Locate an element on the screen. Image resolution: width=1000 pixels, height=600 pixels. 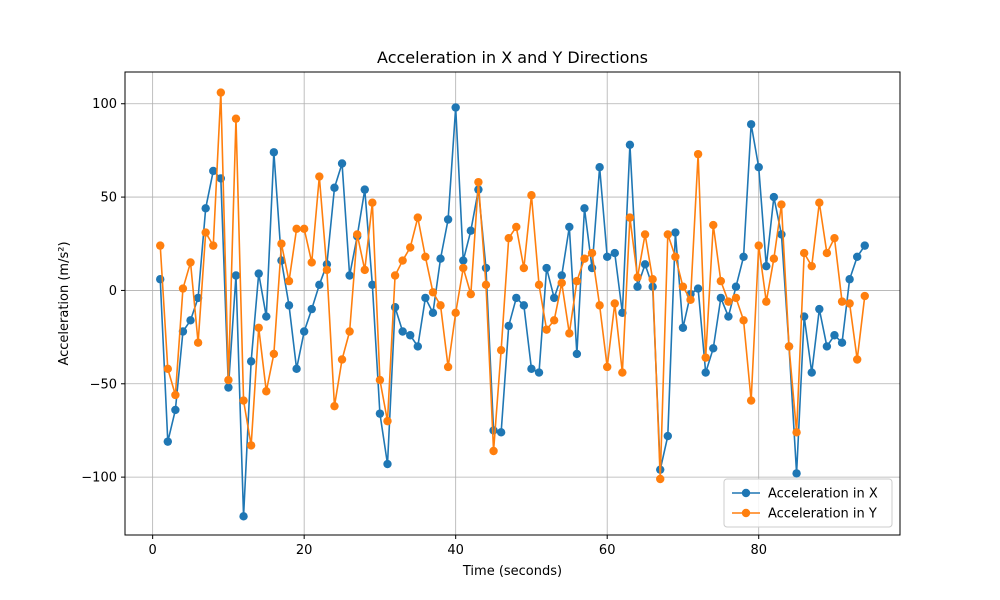
y-tick-label: 0 is located at coordinates (113, 291).